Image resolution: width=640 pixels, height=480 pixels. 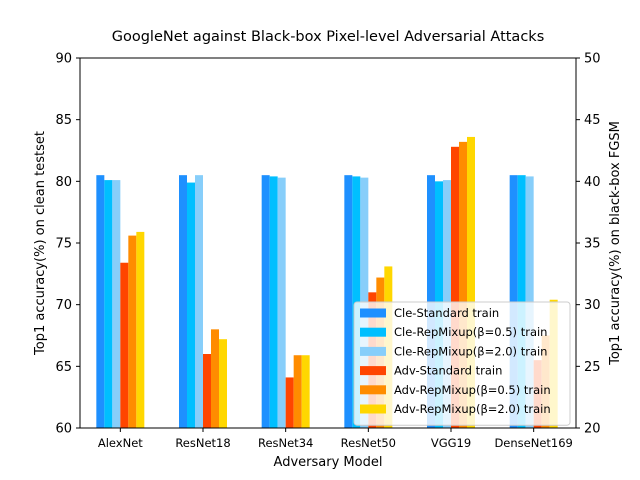 I want to click on right-tick-label: 25, so click(x=592, y=367).